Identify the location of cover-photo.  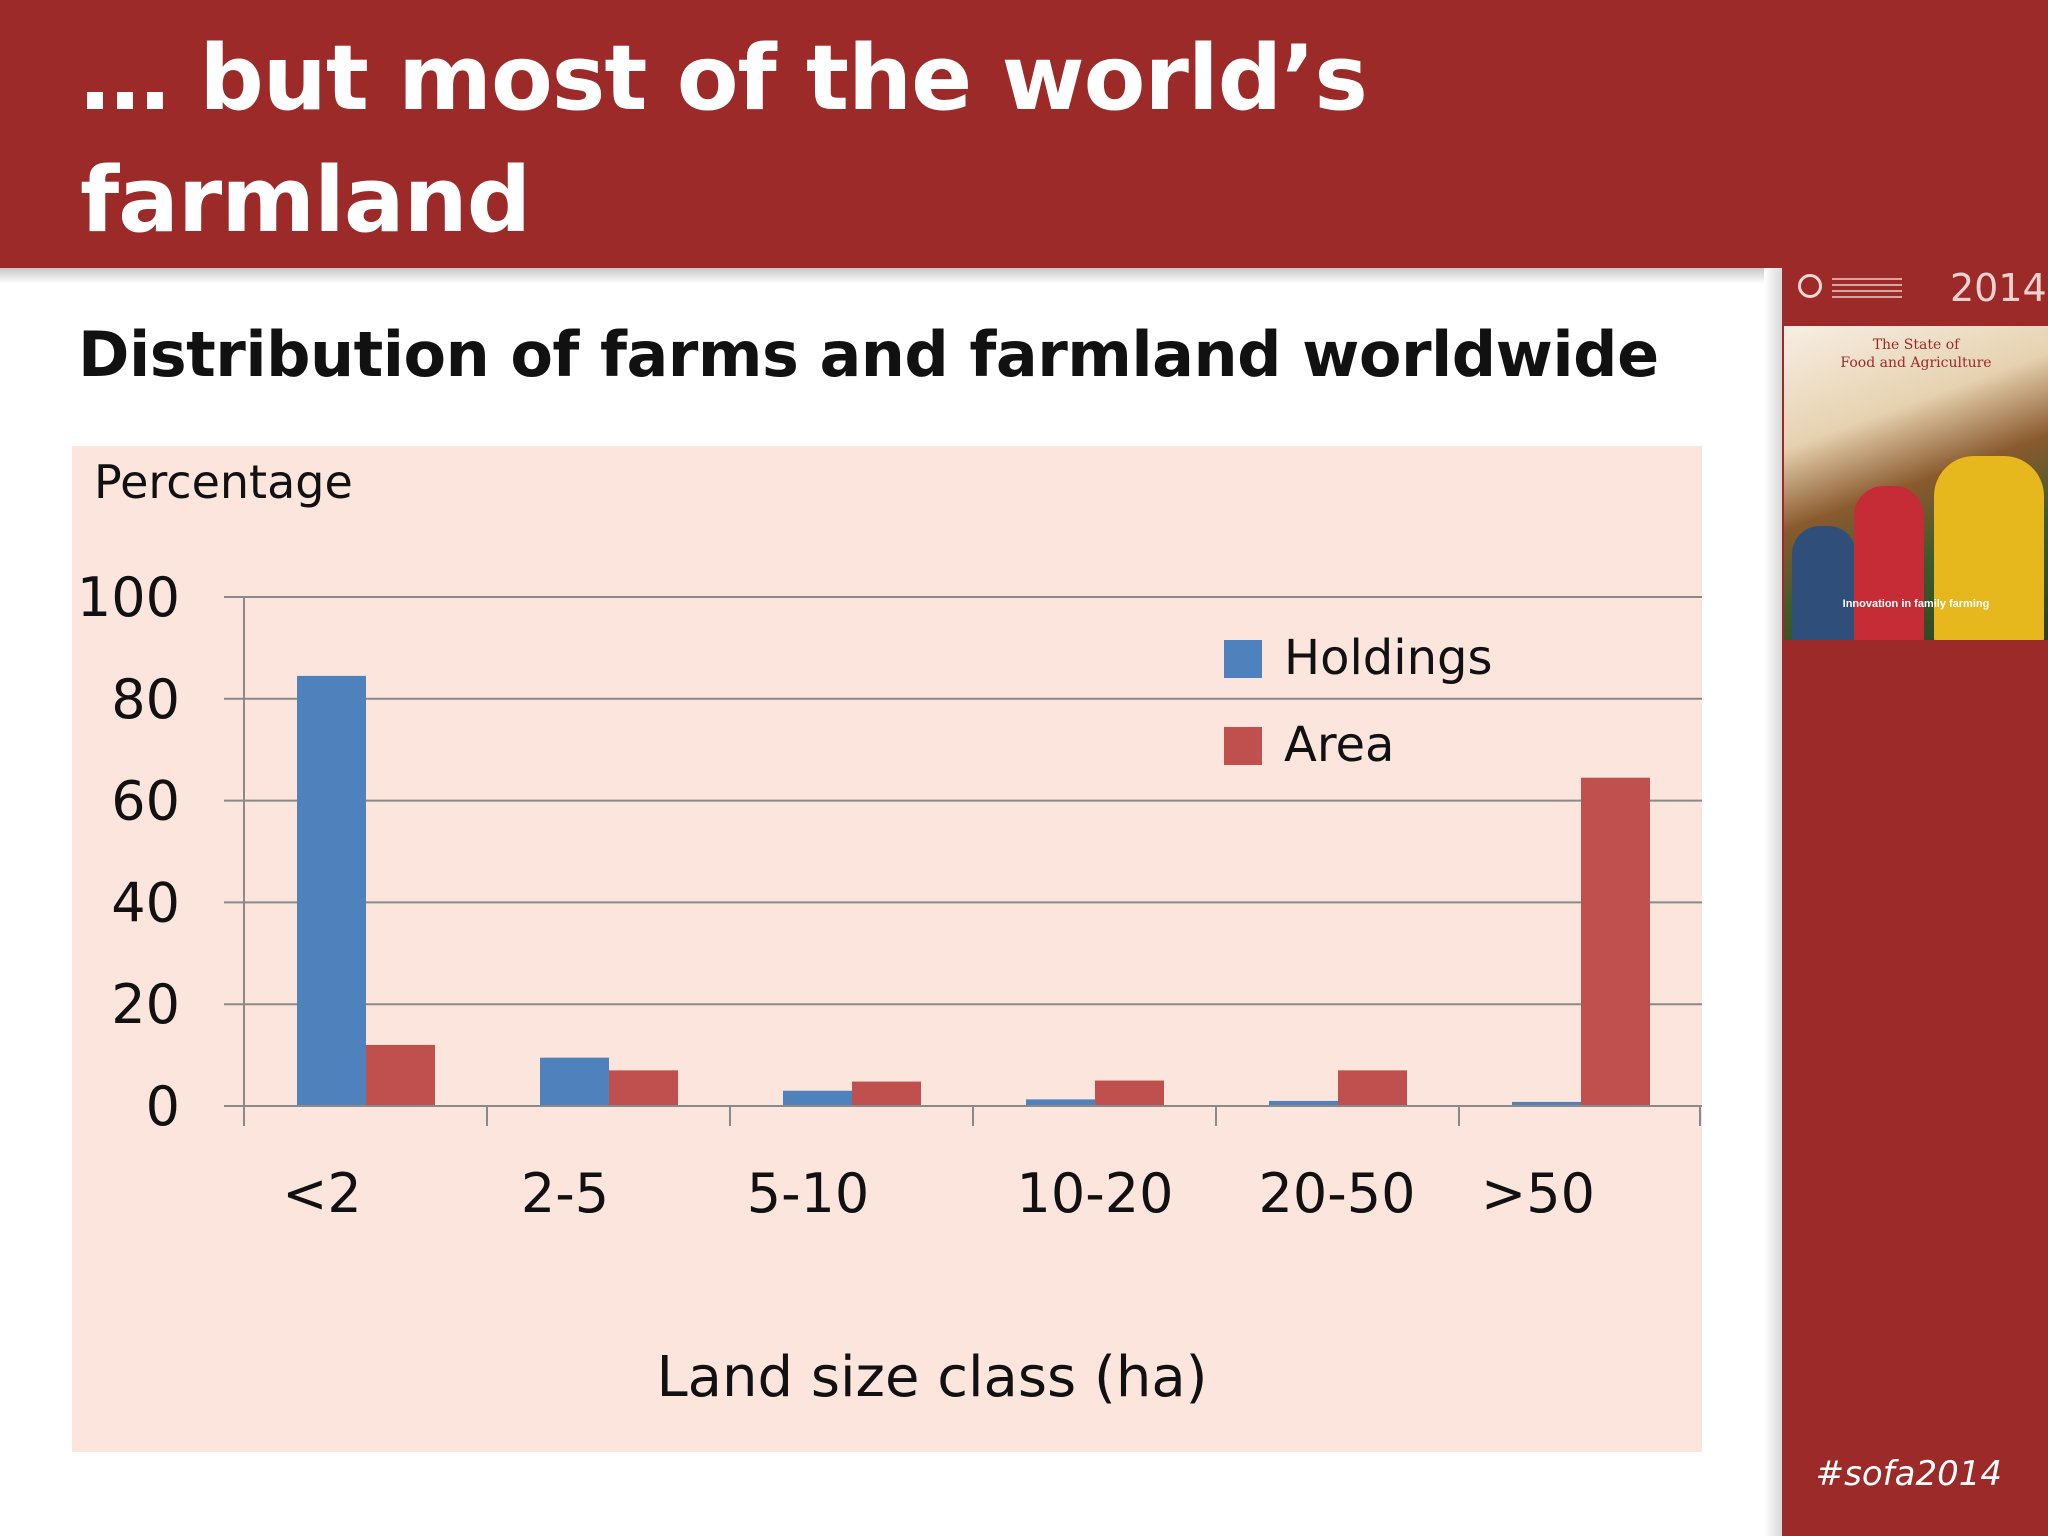
(1916, 483).